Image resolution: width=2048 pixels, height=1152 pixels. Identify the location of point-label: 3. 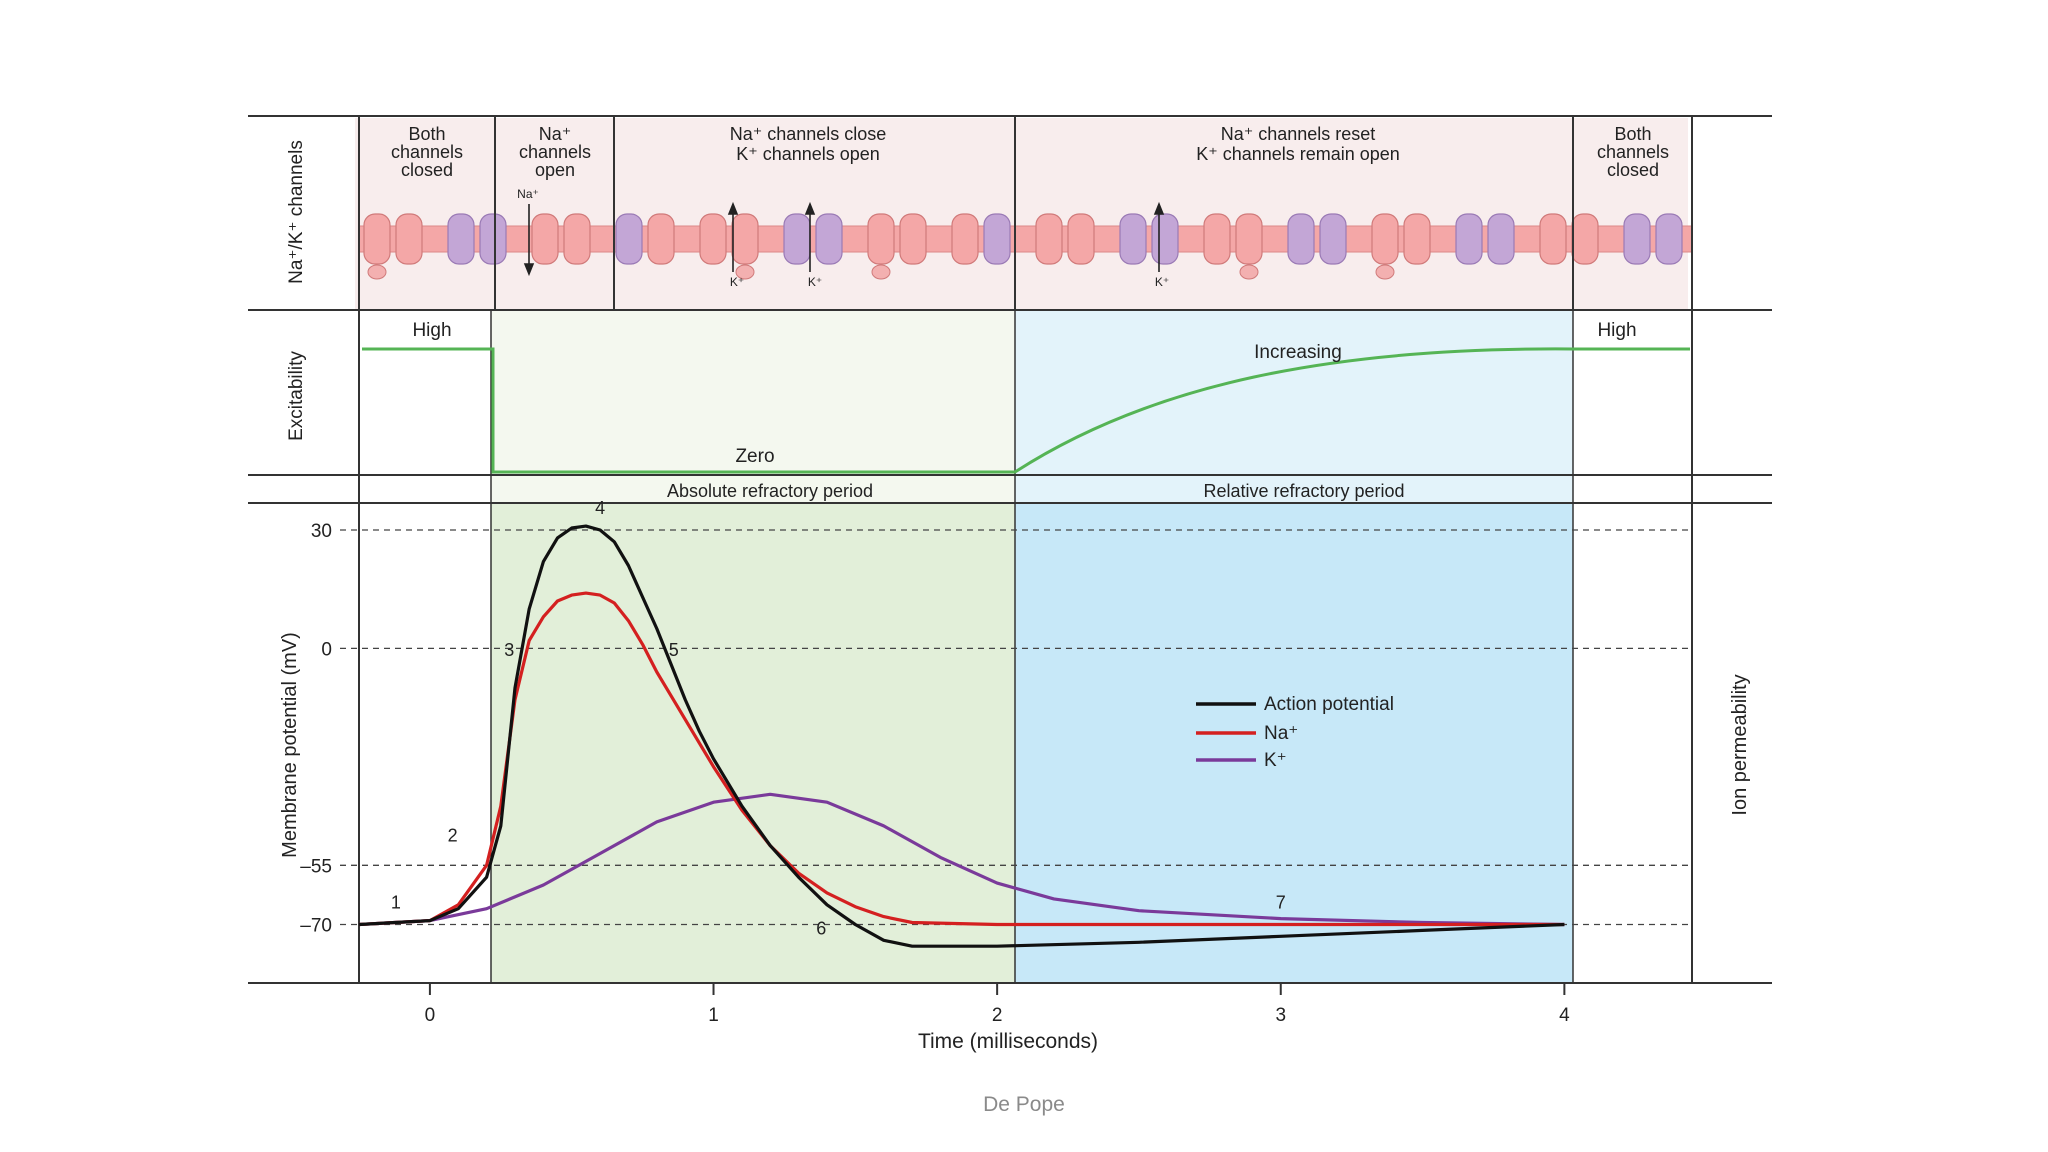
(509, 650).